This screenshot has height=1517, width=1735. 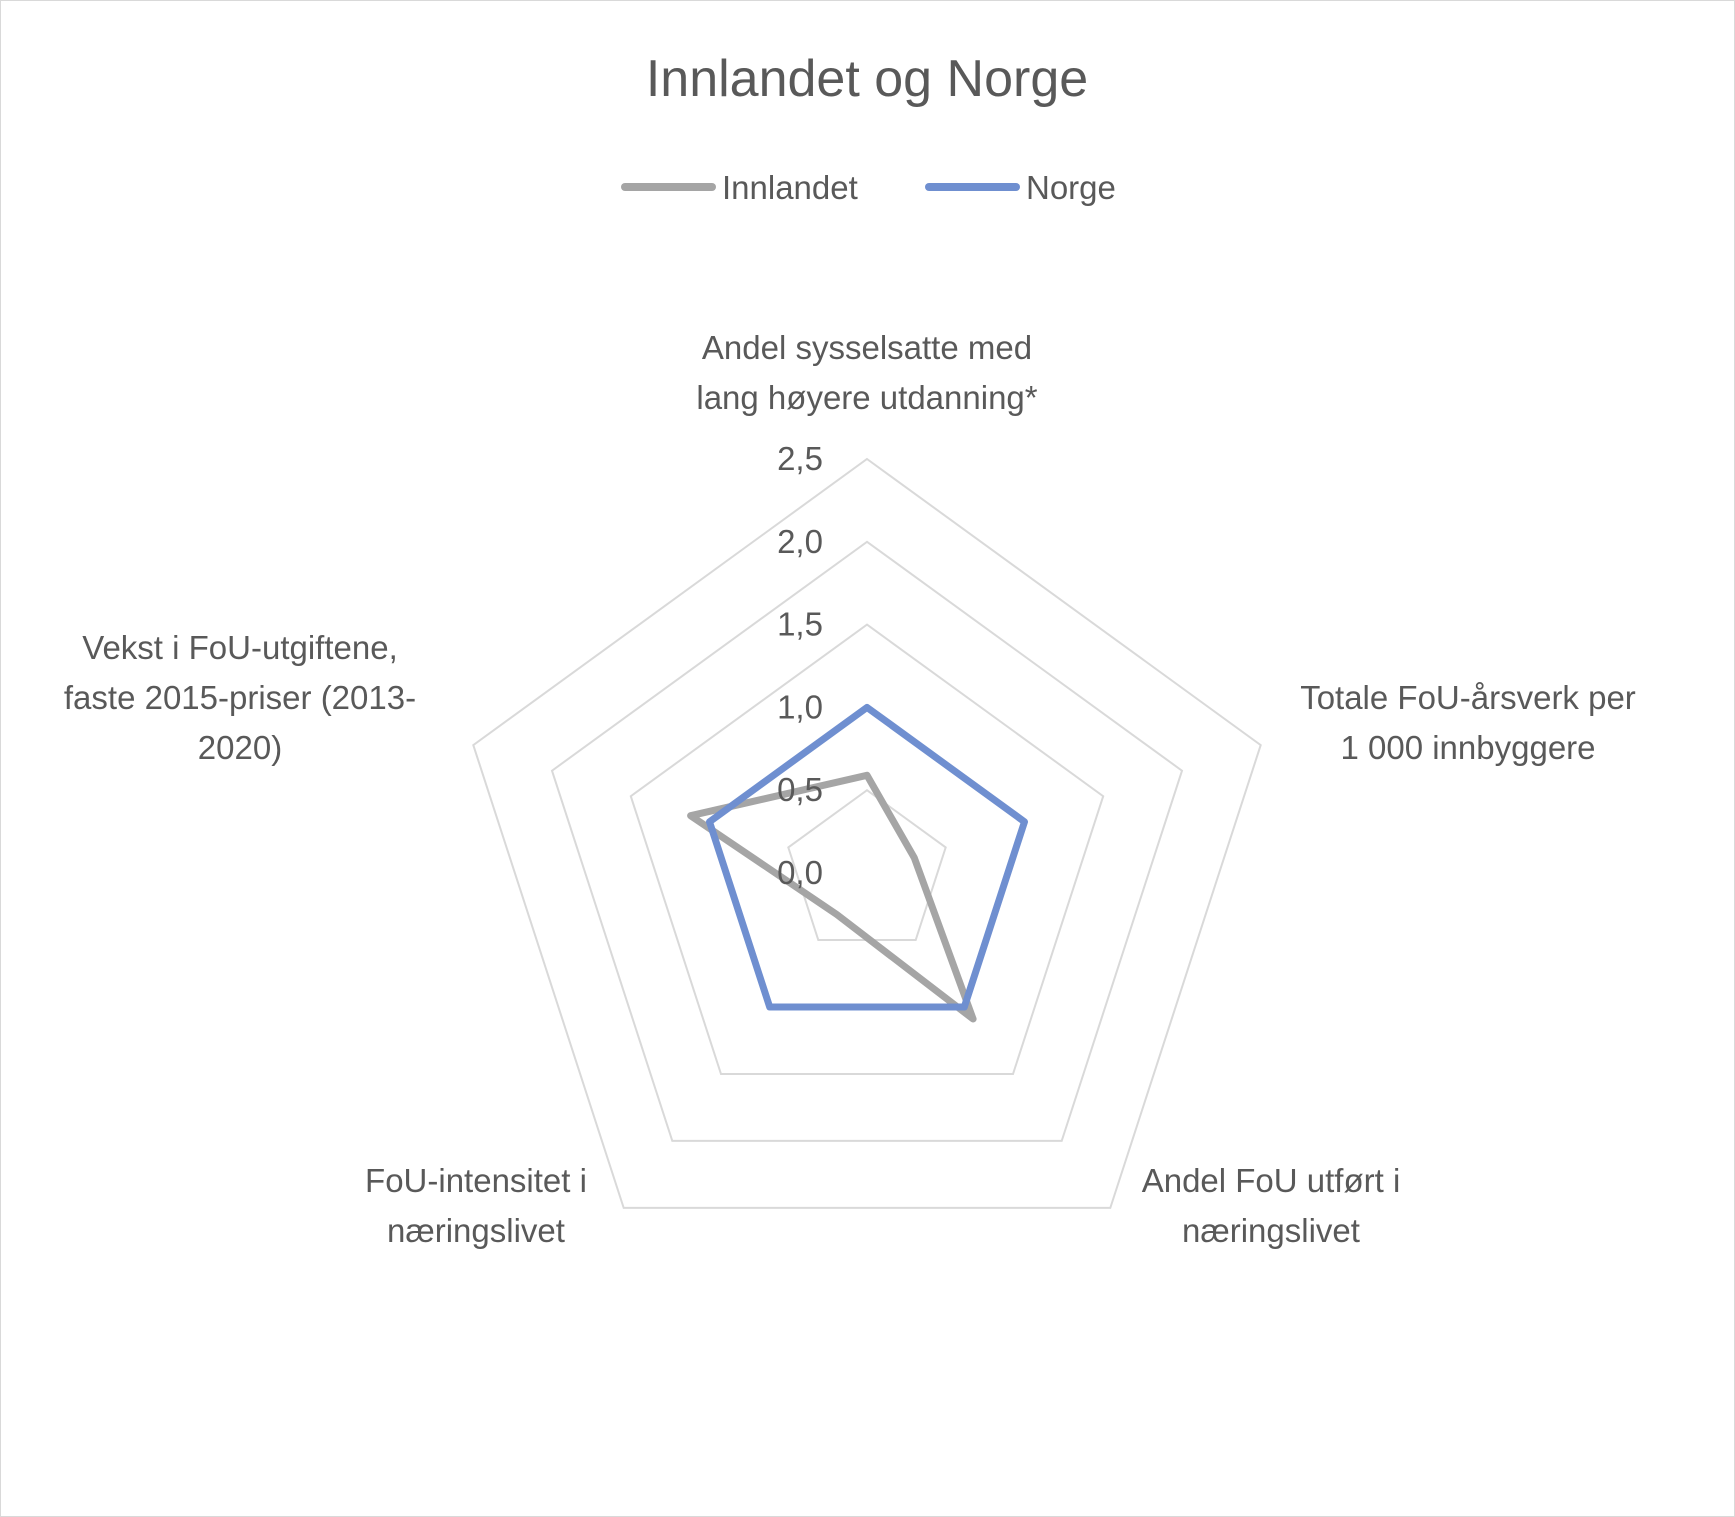 I want to click on chart-title: Innlandet og Norge, so click(x=867, y=79).